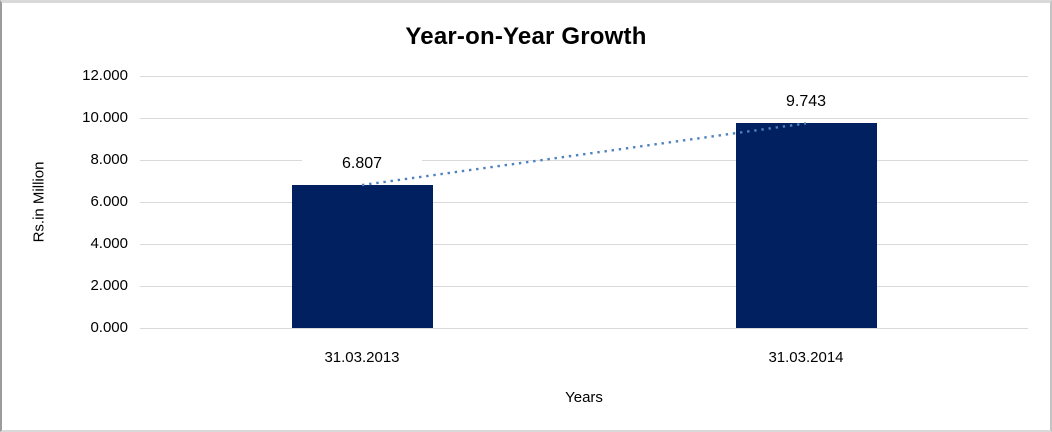  What do you see at coordinates (362, 256) in the screenshot?
I see `bar-31.03.2013` at bounding box center [362, 256].